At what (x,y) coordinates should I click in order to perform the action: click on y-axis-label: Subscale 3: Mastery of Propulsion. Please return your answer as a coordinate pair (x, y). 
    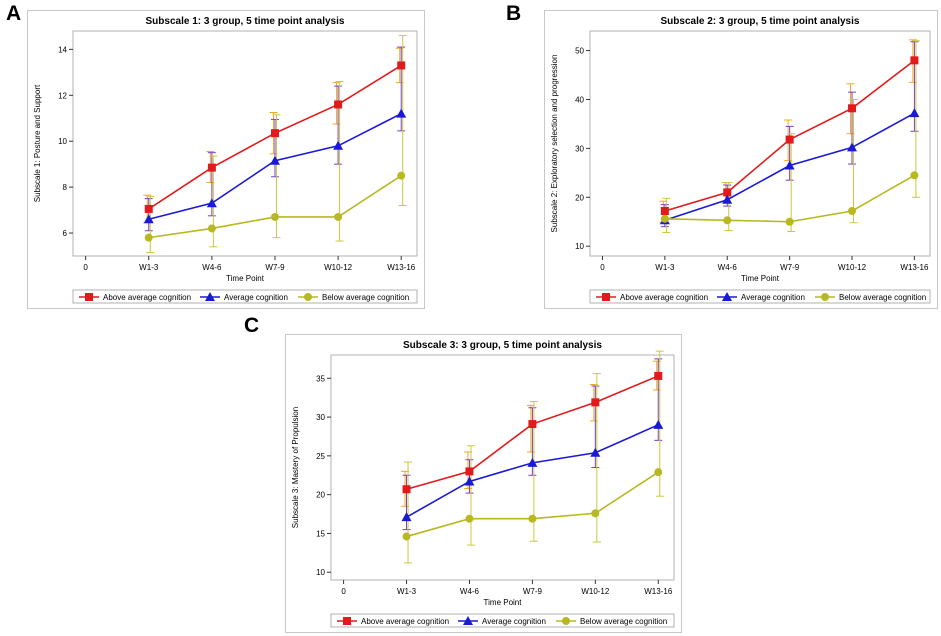
    Looking at the image, I should click on (295, 467).